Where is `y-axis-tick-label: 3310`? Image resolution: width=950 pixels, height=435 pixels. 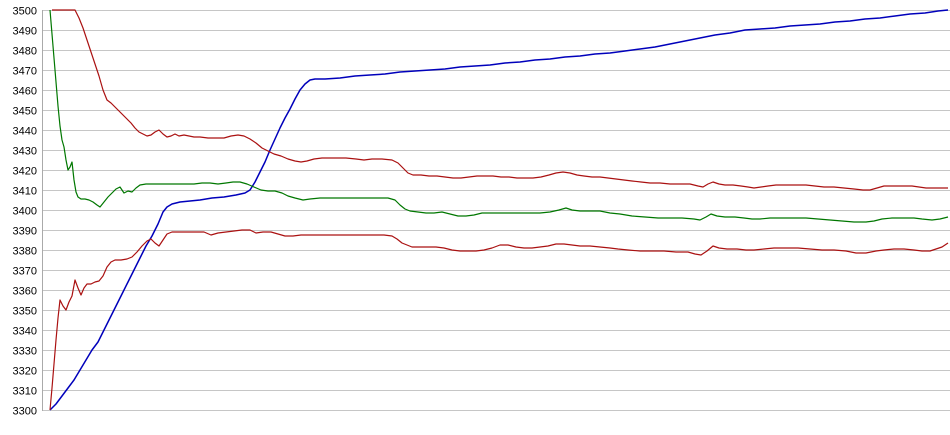 y-axis-tick-label: 3310 is located at coordinates (25, 392).